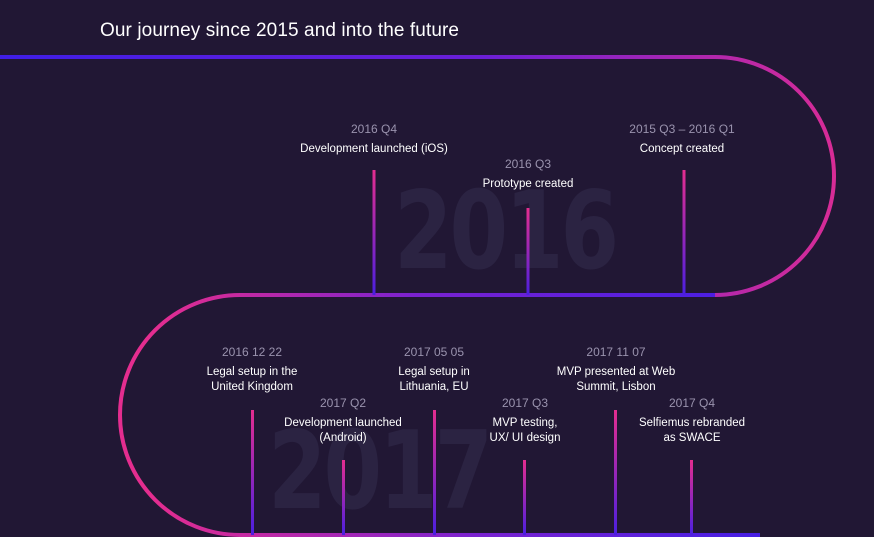 The image size is (874, 537). What do you see at coordinates (380, 471) in the screenshot?
I see `year-watermark-2017: 2017` at bounding box center [380, 471].